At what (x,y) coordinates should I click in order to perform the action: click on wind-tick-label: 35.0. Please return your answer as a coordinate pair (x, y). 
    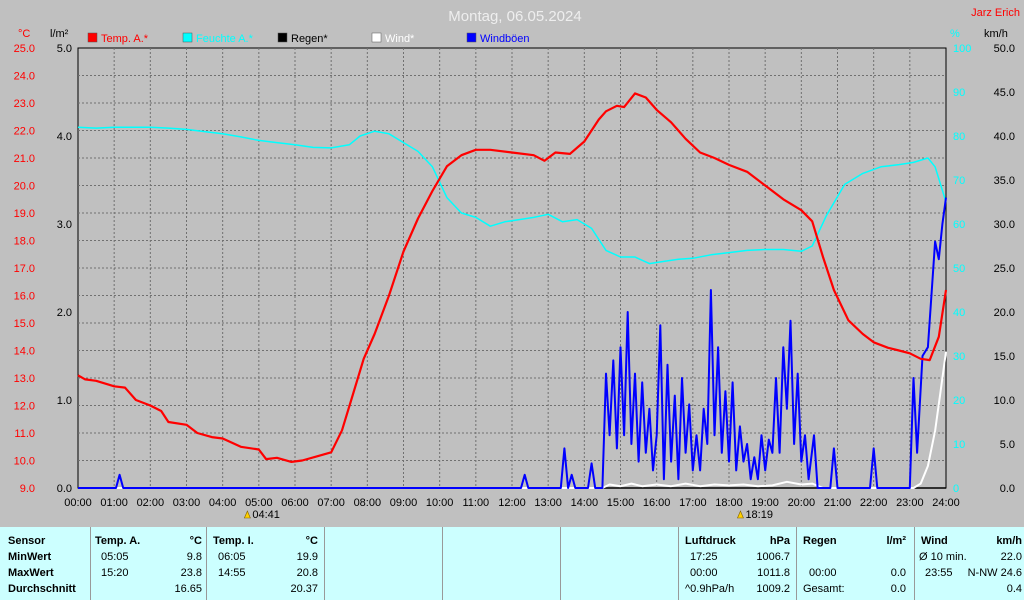
    Looking at the image, I should click on (1004, 181).